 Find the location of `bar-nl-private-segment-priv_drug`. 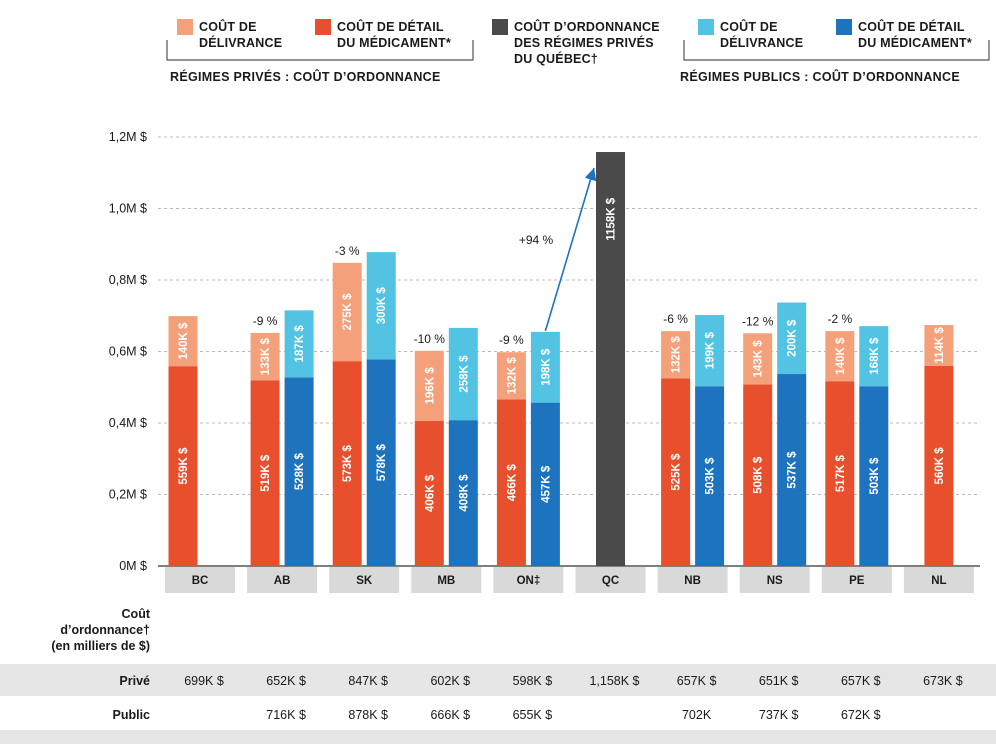

bar-nl-private-segment-priv_drug is located at coordinates (939, 465).